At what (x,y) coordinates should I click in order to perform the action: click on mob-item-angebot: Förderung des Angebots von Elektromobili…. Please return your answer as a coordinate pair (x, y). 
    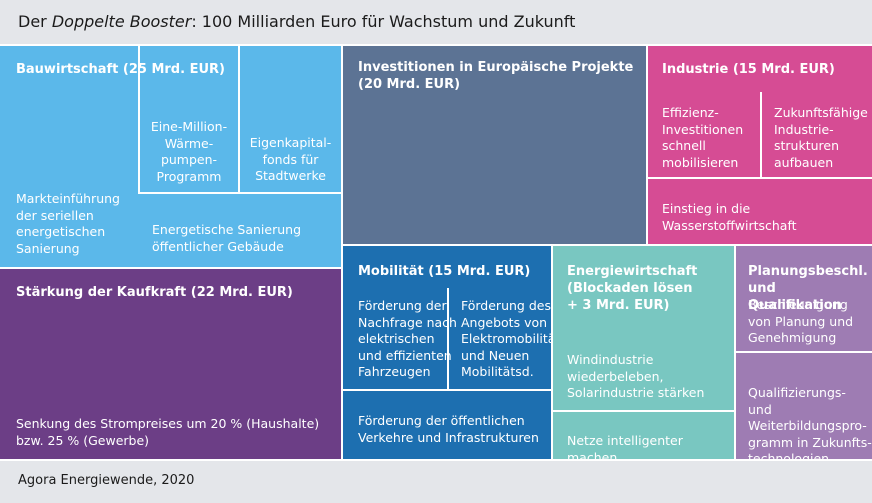
    Looking at the image, I should click on (511, 338).